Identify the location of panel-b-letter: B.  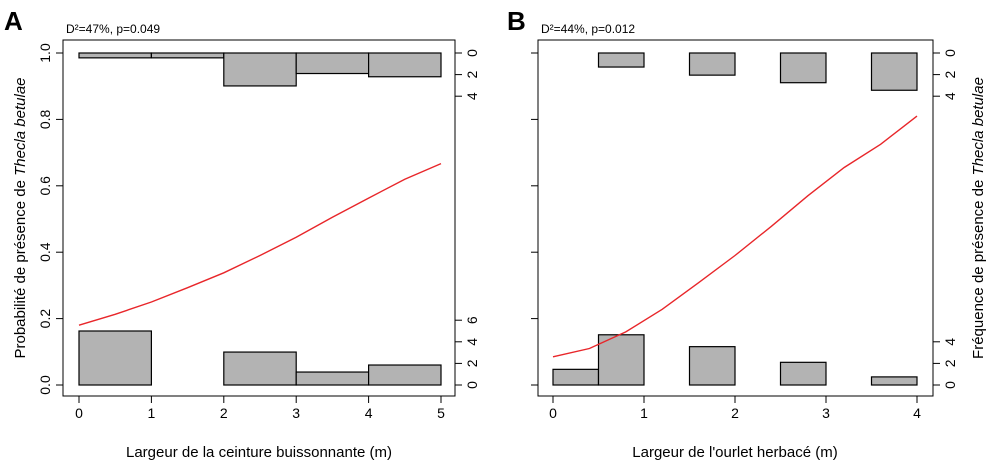
(516, 21).